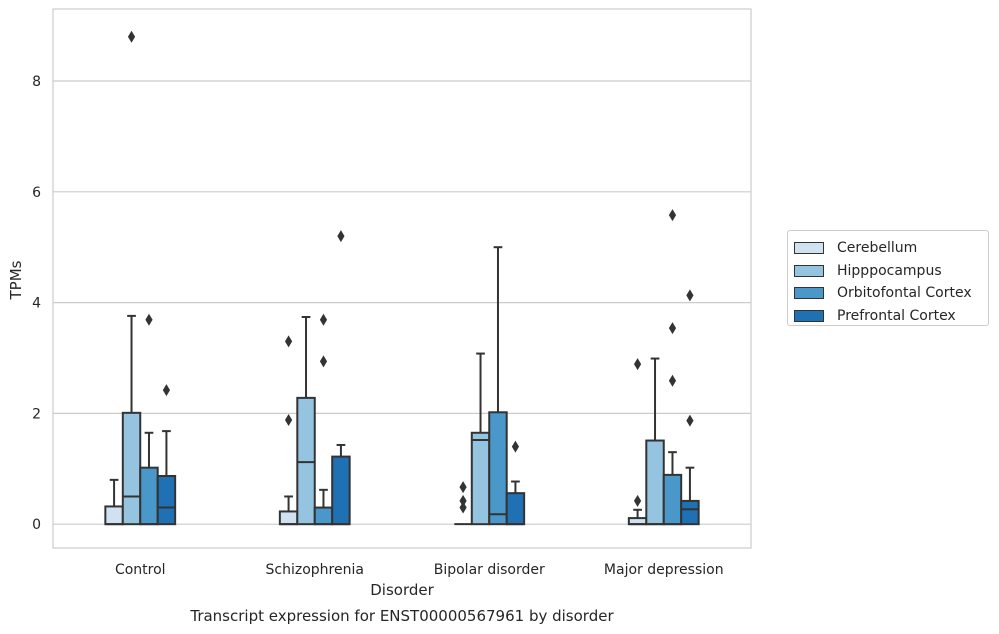 The width and height of the screenshot is (999, 634). Describe the element at coordinates (36, 414) in the screenshot. I see `y-tick-label: 2` at that location.